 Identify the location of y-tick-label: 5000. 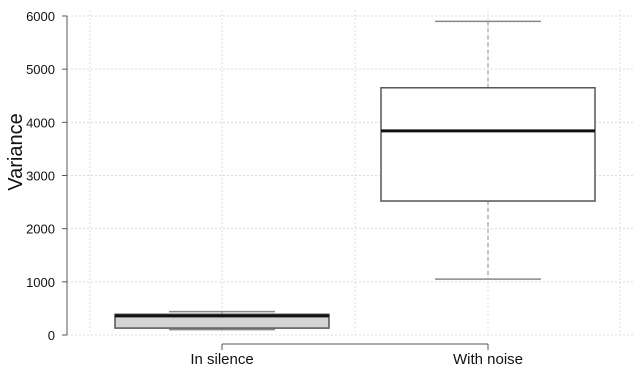
(40, 69).